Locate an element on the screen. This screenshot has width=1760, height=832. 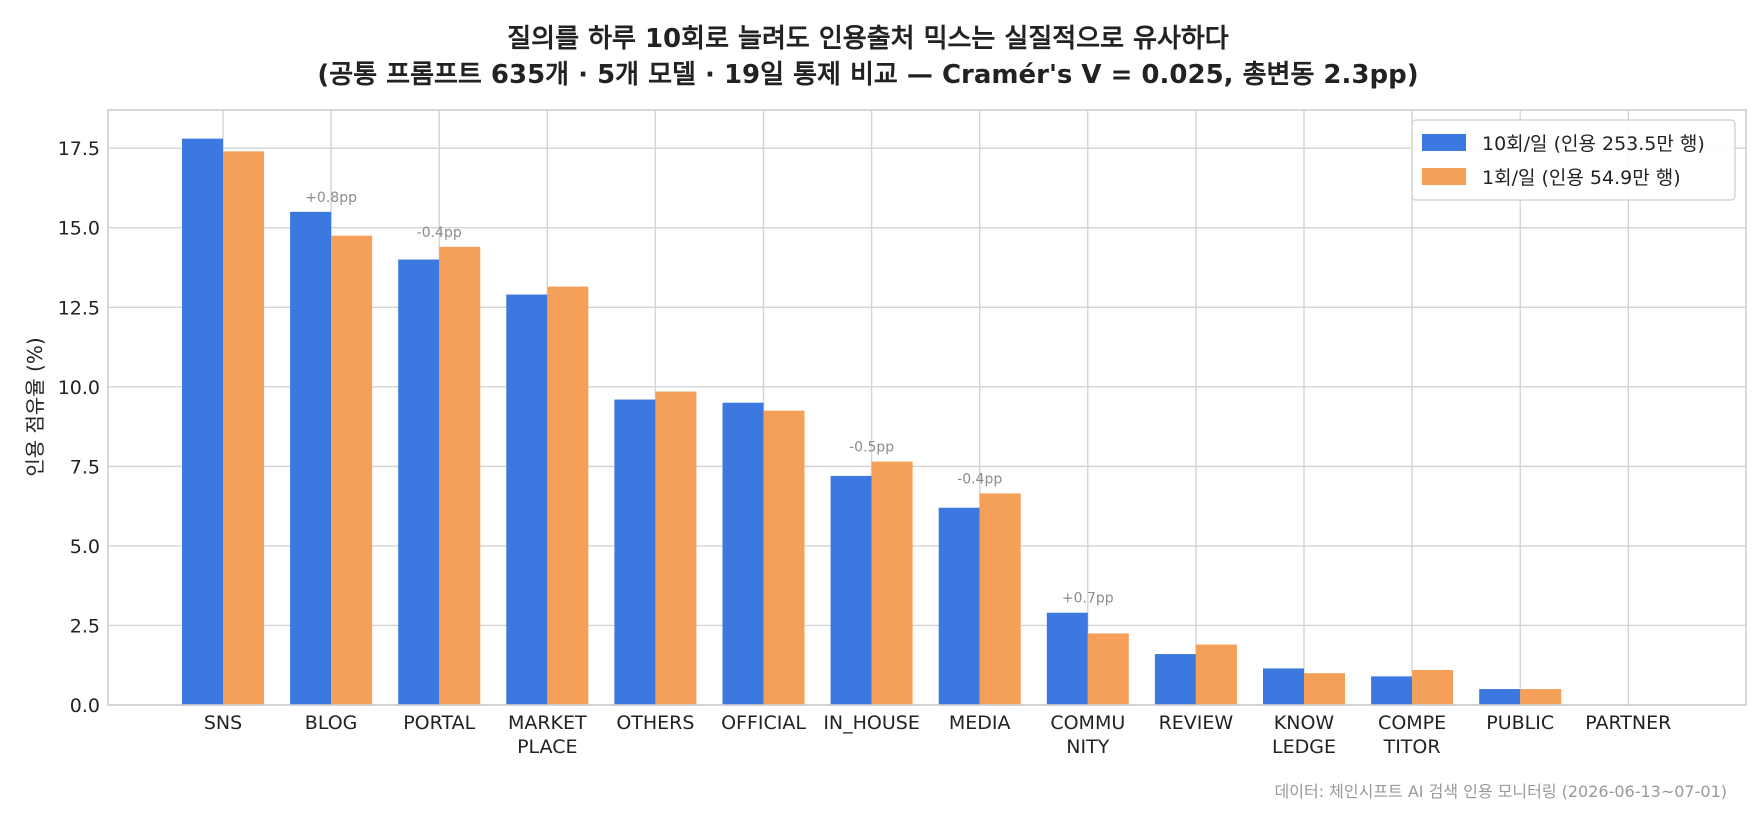
x-tick-label: COMPE is located at coordinates (1412, 723).